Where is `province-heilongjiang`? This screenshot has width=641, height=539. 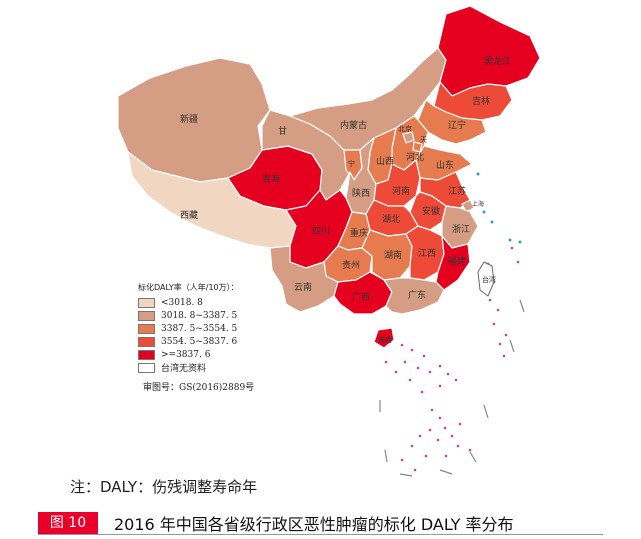 province-heilongjiang is located at coordinates (489, 51).